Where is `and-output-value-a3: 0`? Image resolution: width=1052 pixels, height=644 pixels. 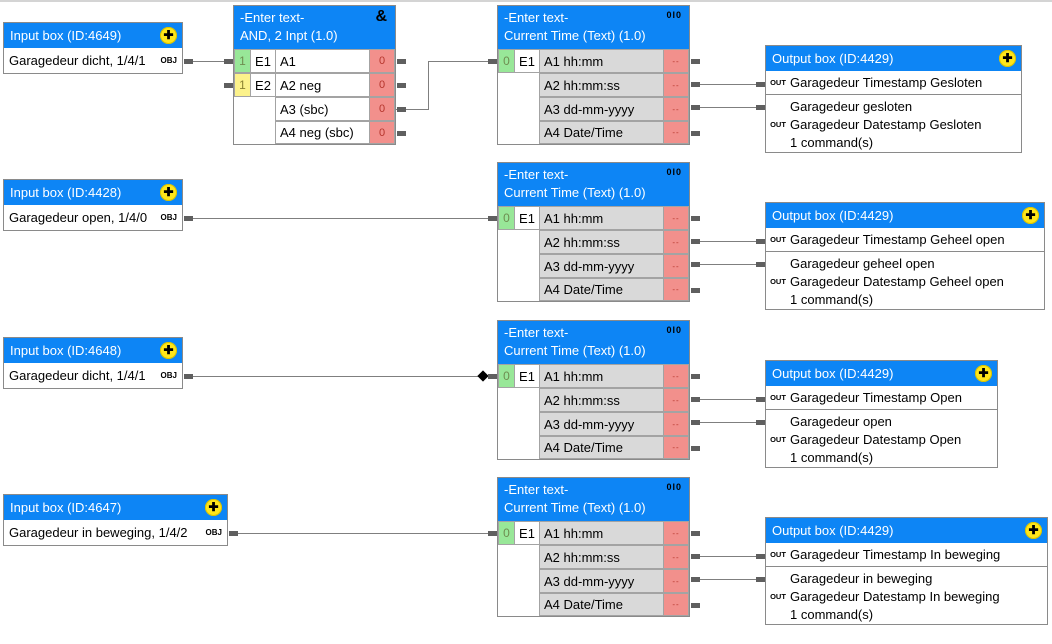 and-output-value-a3: 0 is located at coordinates (382, 109).